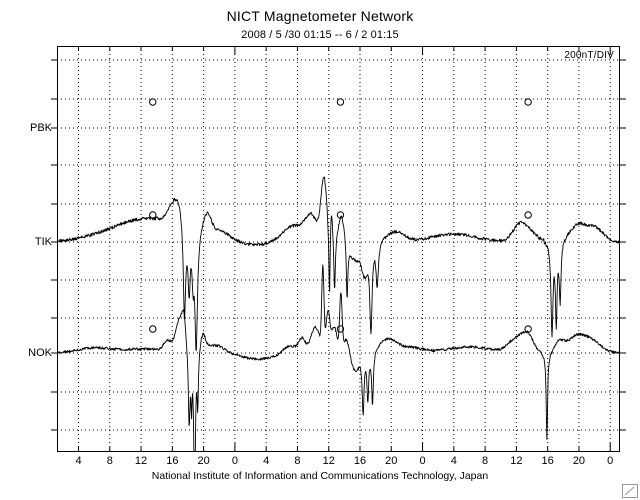 The image size is (640, 500). Describe the element at coordinates (40, 128) in the screenshot. I see `y-axis-label-pbk: PBK` at that location.